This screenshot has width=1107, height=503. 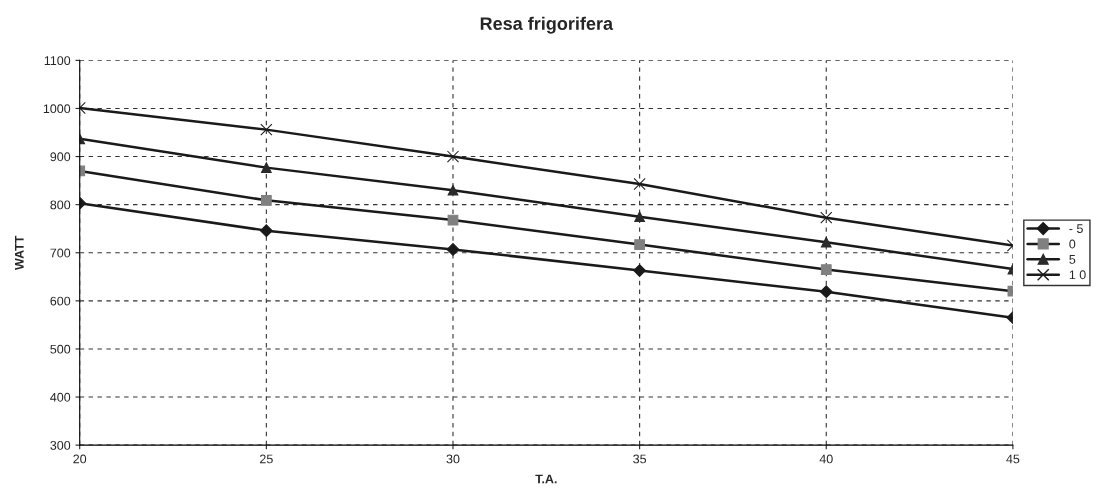 What do you see at coordinates (60, 253) in the screenshot?
I see `y-tick-label: 700` at bounding box center [60, 253].